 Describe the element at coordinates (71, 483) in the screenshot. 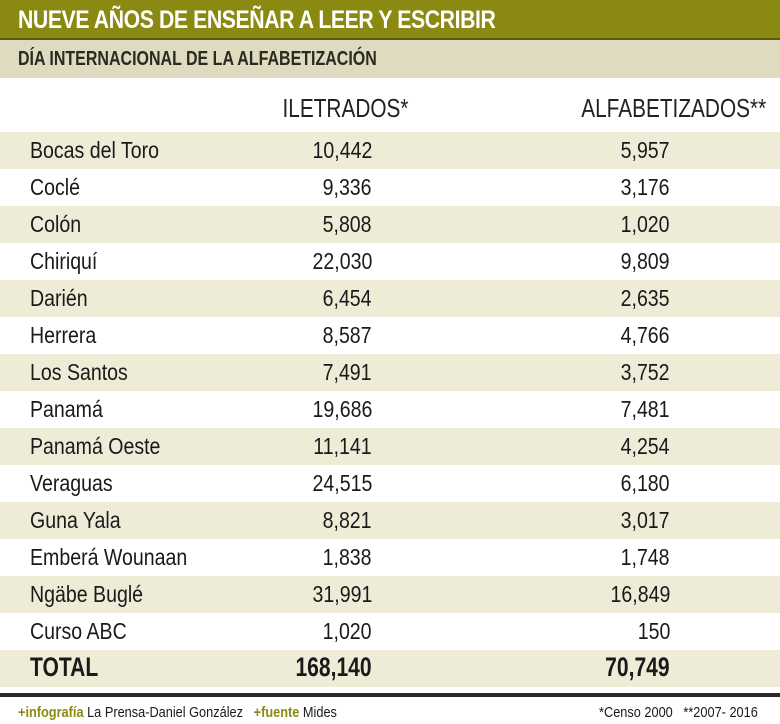

I see `row-name: Veraguas` at that location.